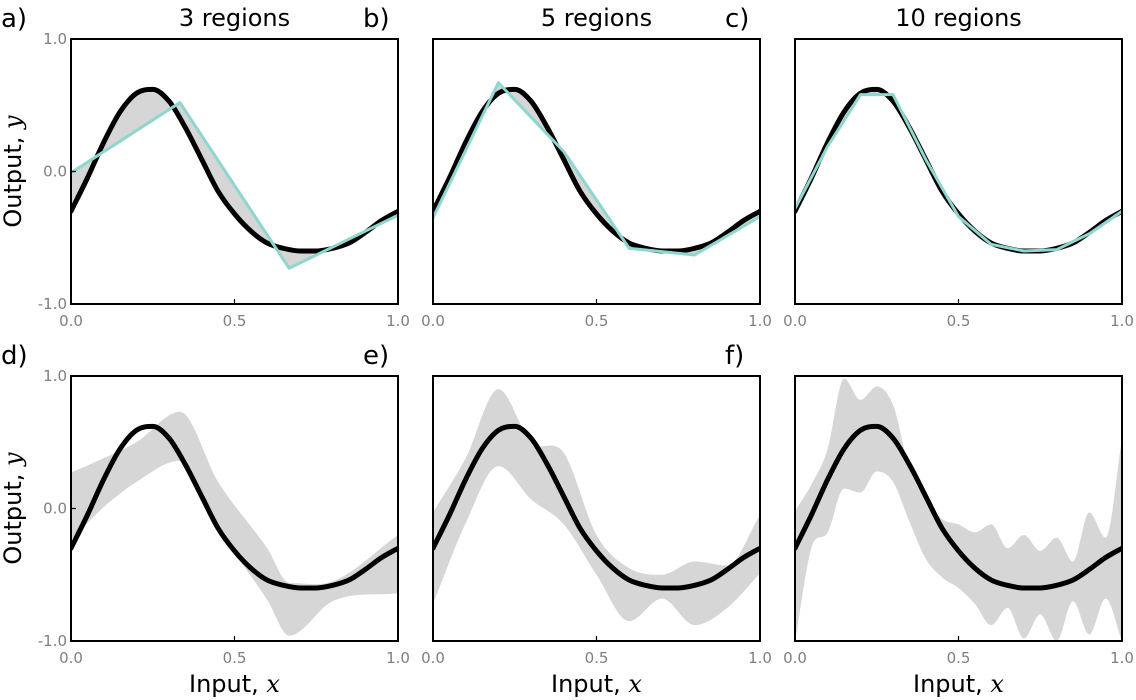  What do you see at coordinates (376, 19) in the screenshot?
I see `panel-label: b)` at bounding box center [376, 19].